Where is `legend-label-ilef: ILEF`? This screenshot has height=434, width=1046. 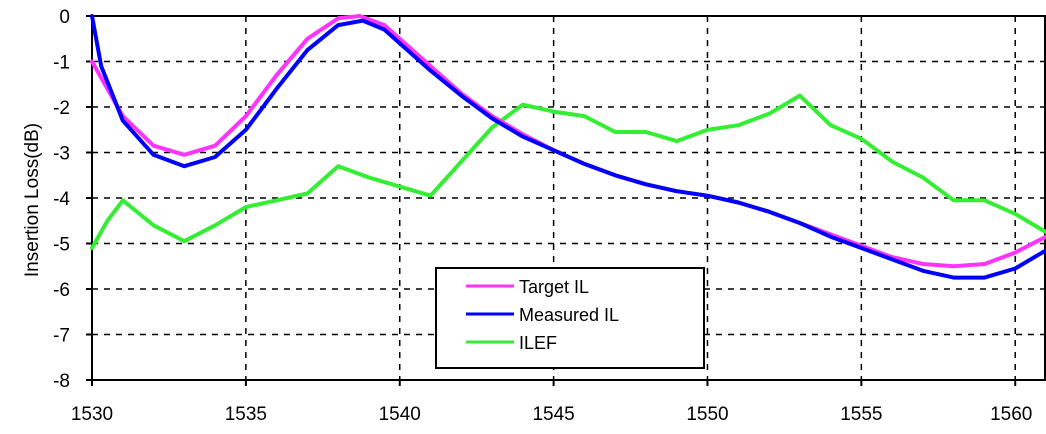
legend-label-ilef: ILEF is located at coordinates (538, 343).